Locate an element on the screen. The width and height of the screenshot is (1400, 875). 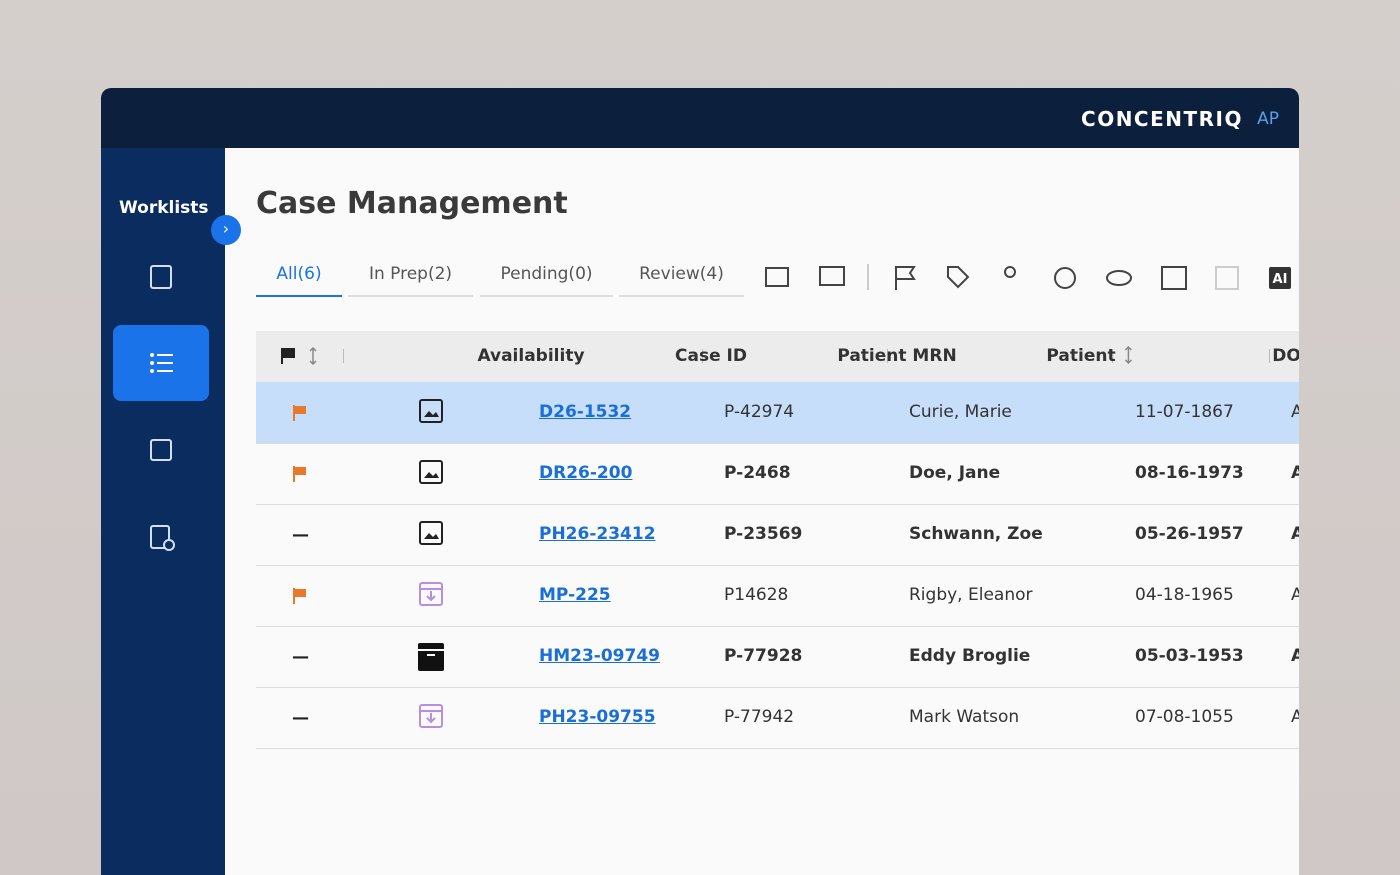
assign-button is located at coordinates (1010, 272).